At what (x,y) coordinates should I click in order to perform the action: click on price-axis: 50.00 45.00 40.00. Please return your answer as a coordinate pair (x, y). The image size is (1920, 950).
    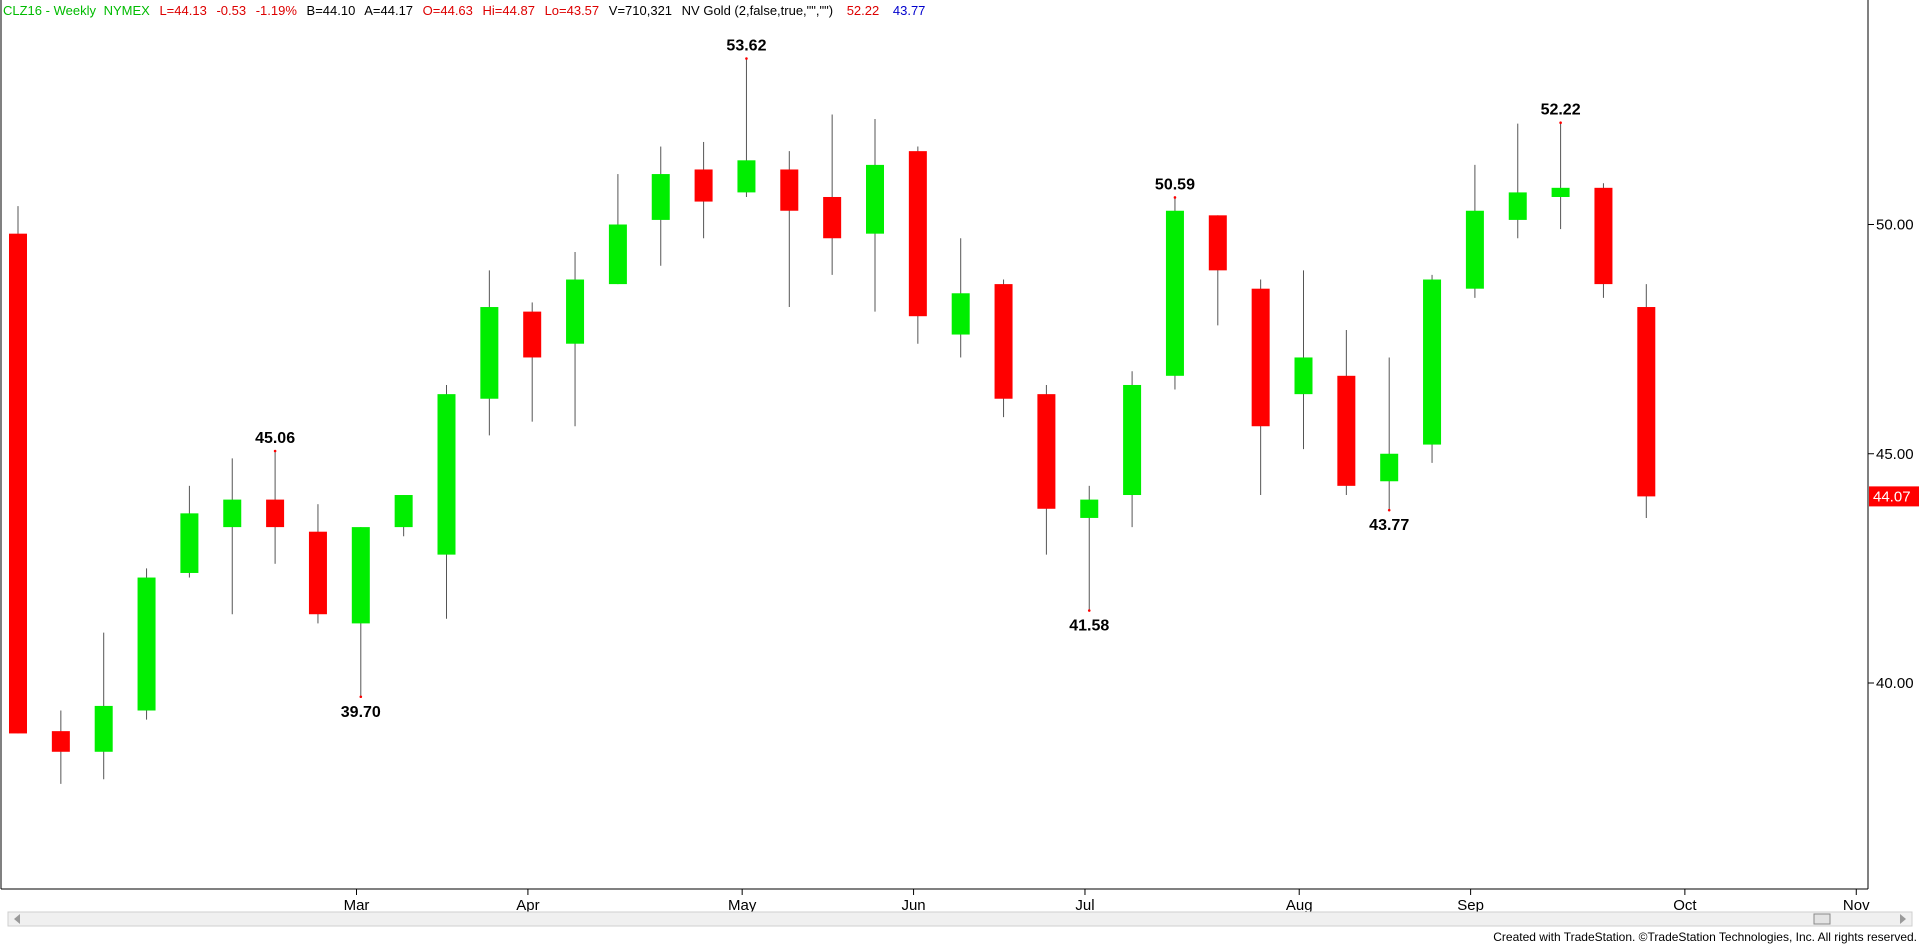
    Looking at the image, I should click on (1891, 454).